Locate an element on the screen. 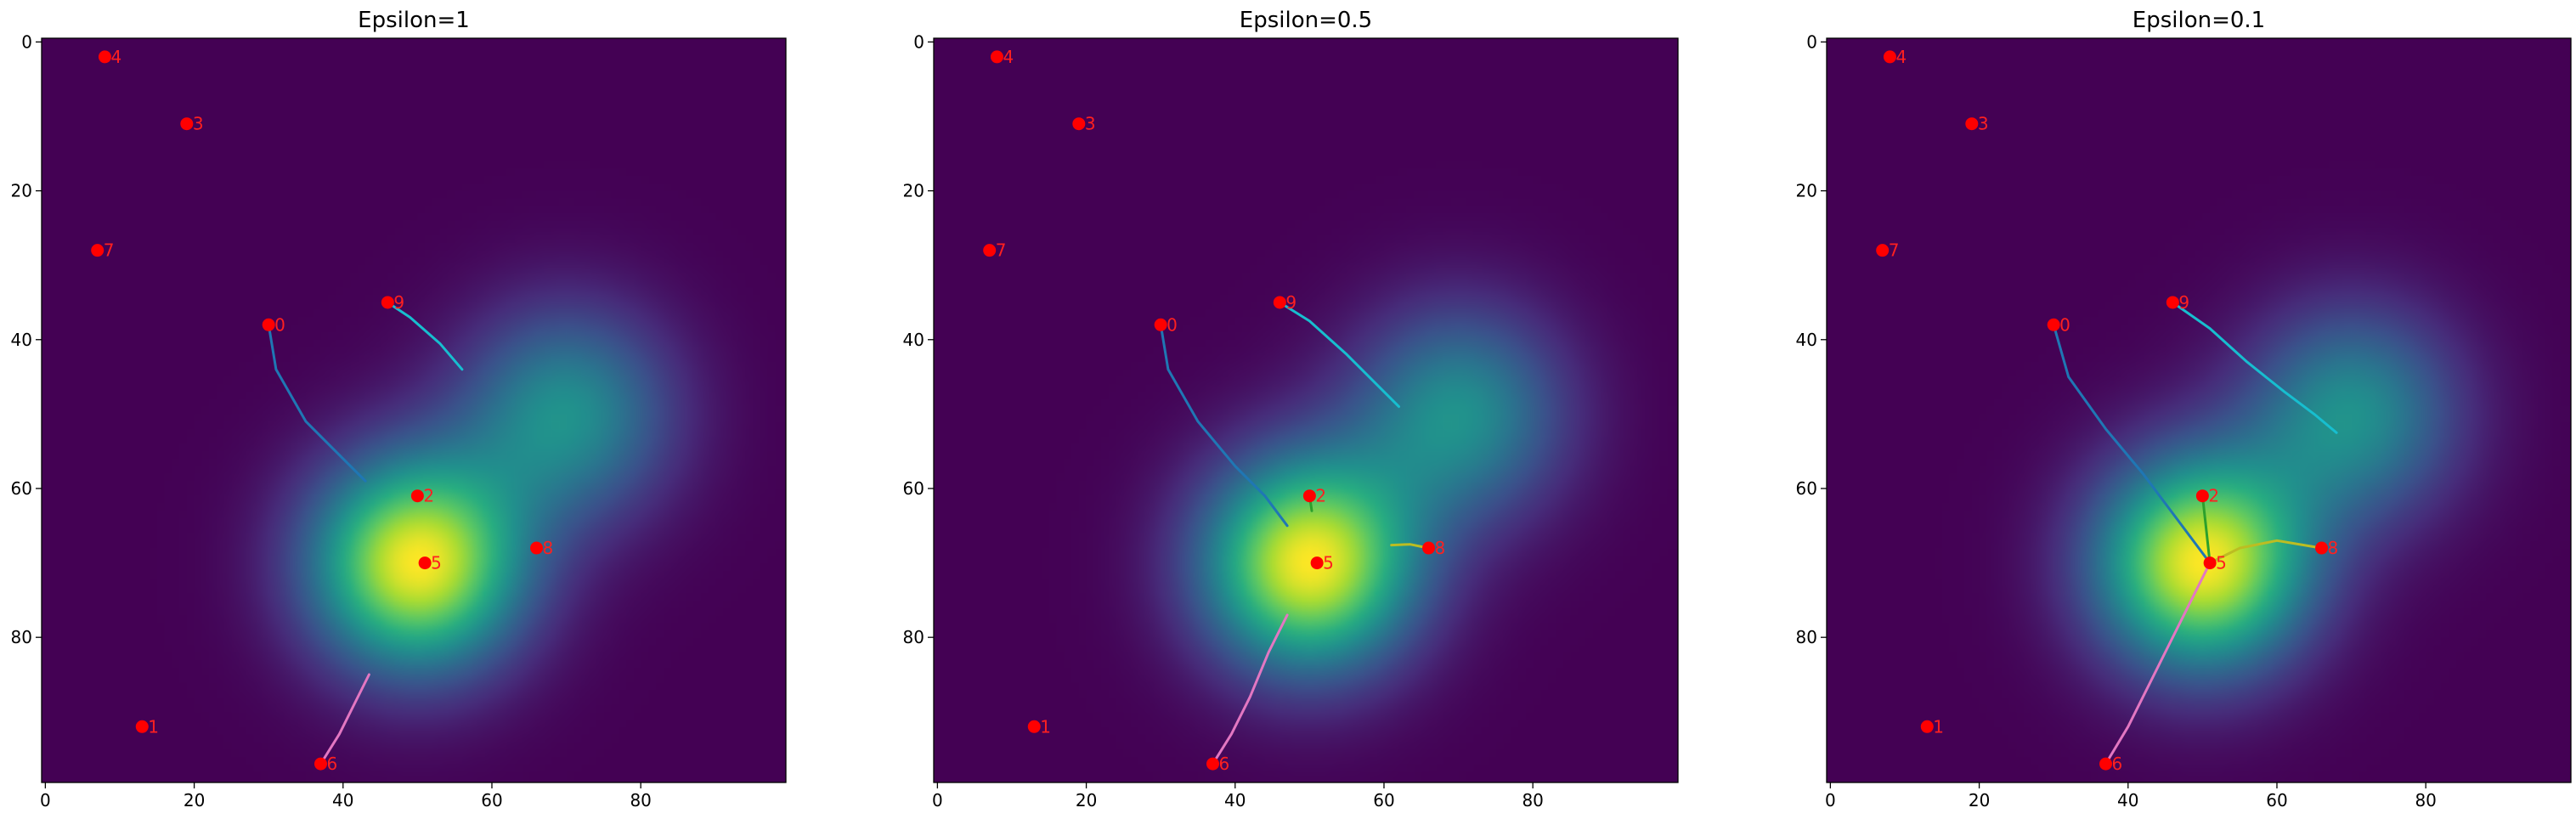 The image size is (2576, 819). chart-title: Epsilon=1 is located at coordinates (414, 20).